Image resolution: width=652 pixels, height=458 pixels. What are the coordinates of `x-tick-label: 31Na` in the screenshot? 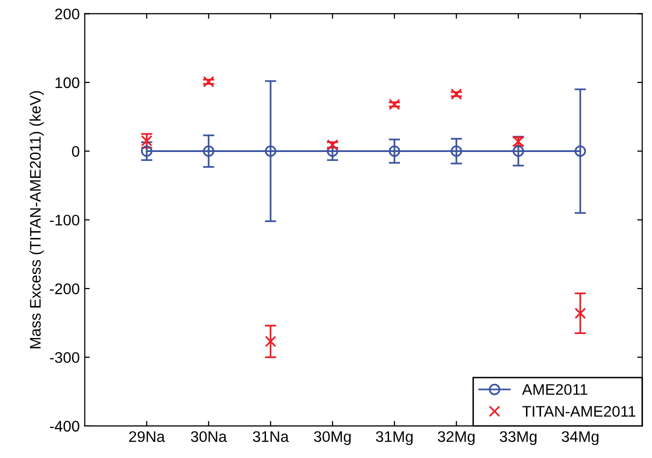 It's located at (270, 436).